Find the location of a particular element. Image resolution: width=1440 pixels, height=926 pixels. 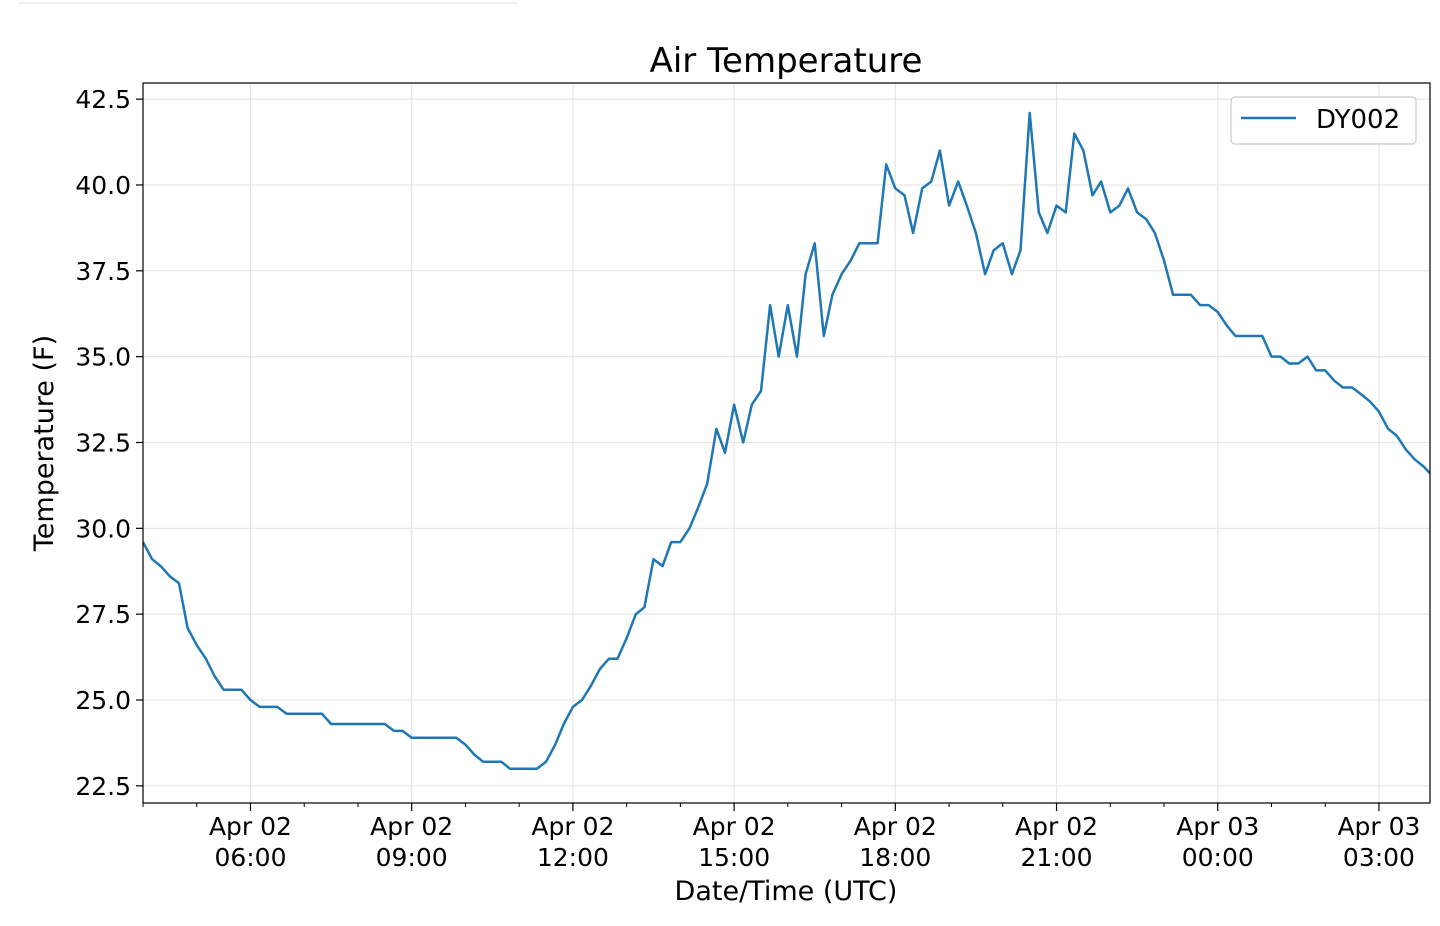

y-tick-label: 37.5 is located at coordinates (103, 271).